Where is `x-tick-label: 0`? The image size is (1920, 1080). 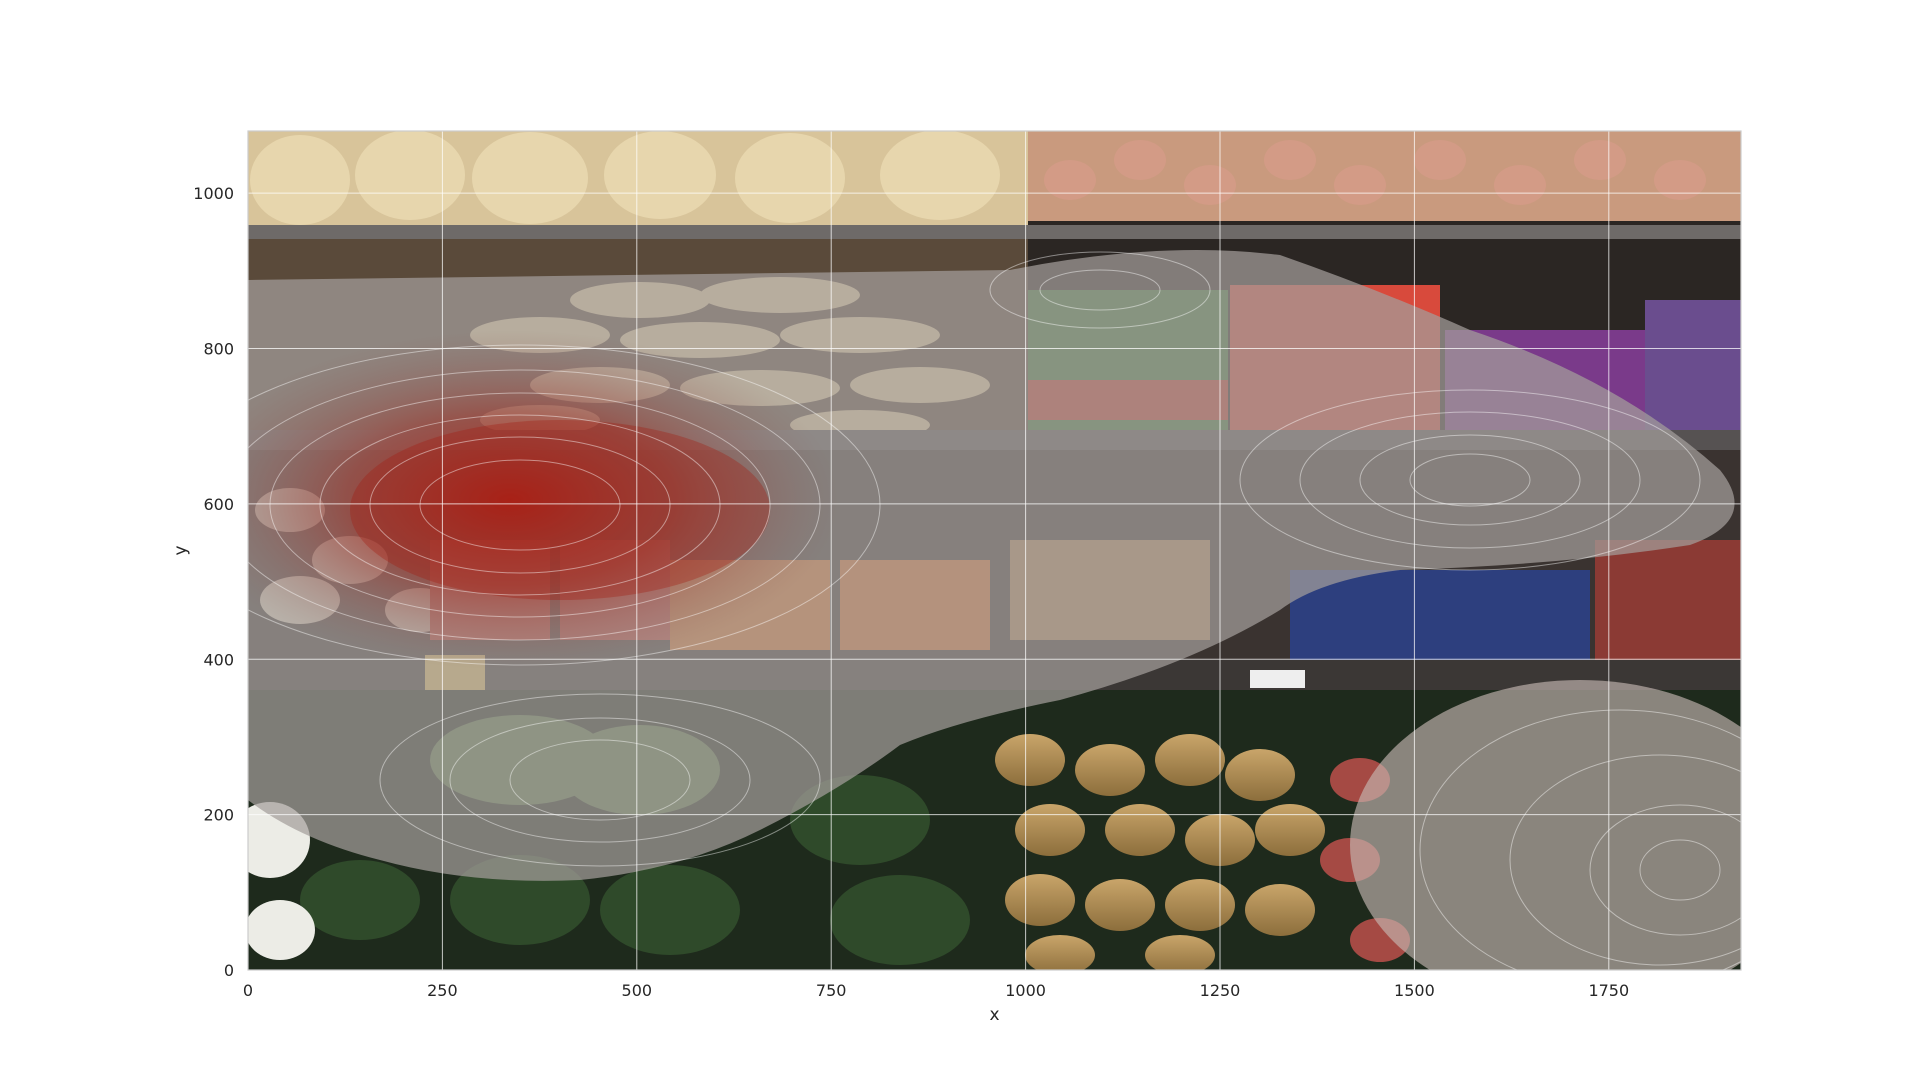
x-tick-label: 0 is located at coordinates (248, 990).